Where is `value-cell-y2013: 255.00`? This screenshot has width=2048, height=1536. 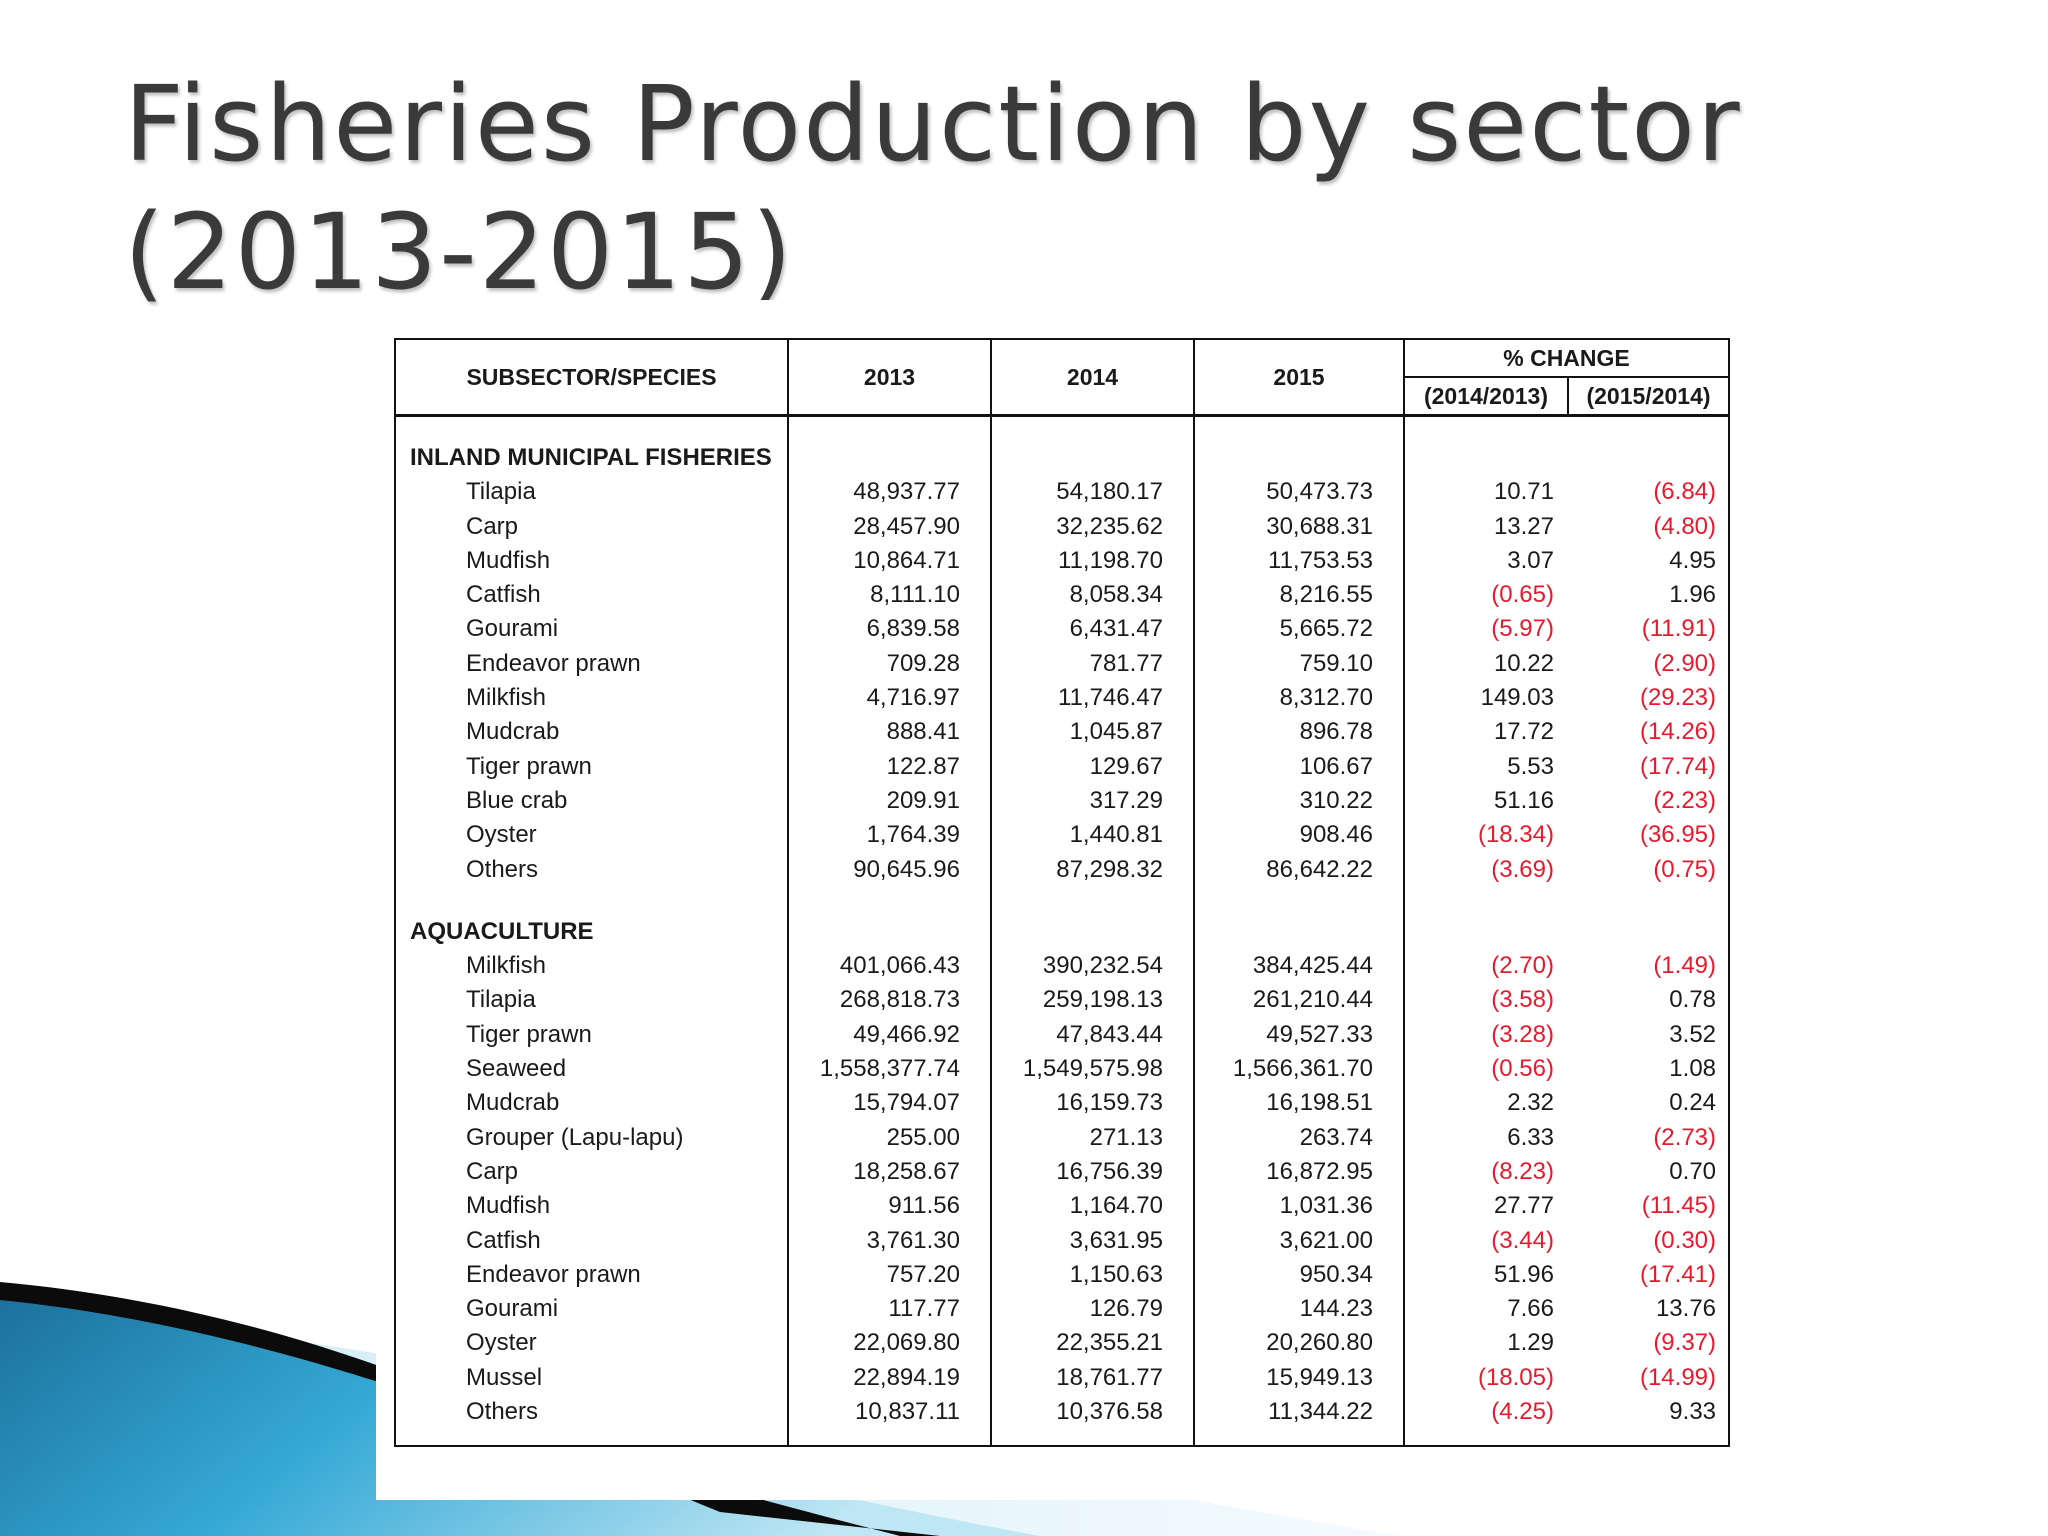
value-cell-y2013: 255.00 is located at coordinates (890, 1137).